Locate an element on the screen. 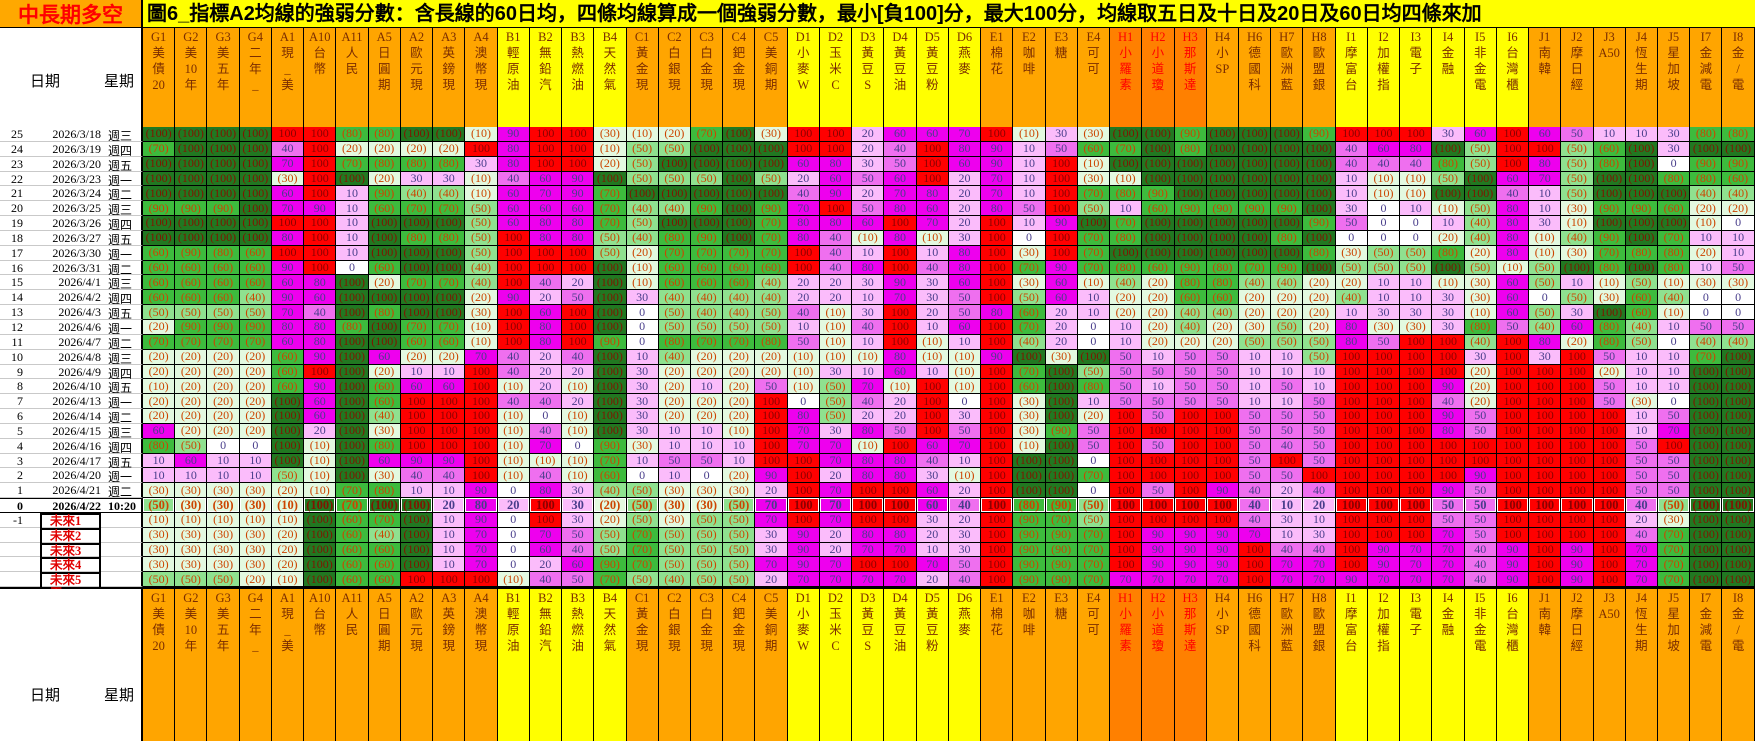 This screenshot has width=1755, height=741. score-cell-A5: (40) is located at coordinates (384, 416).